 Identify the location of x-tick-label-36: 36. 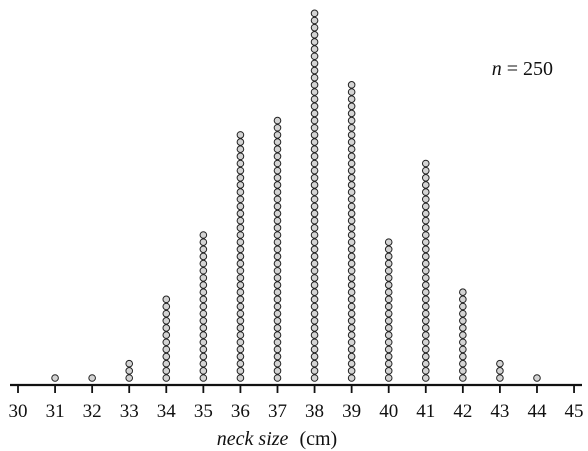
(240, 411).